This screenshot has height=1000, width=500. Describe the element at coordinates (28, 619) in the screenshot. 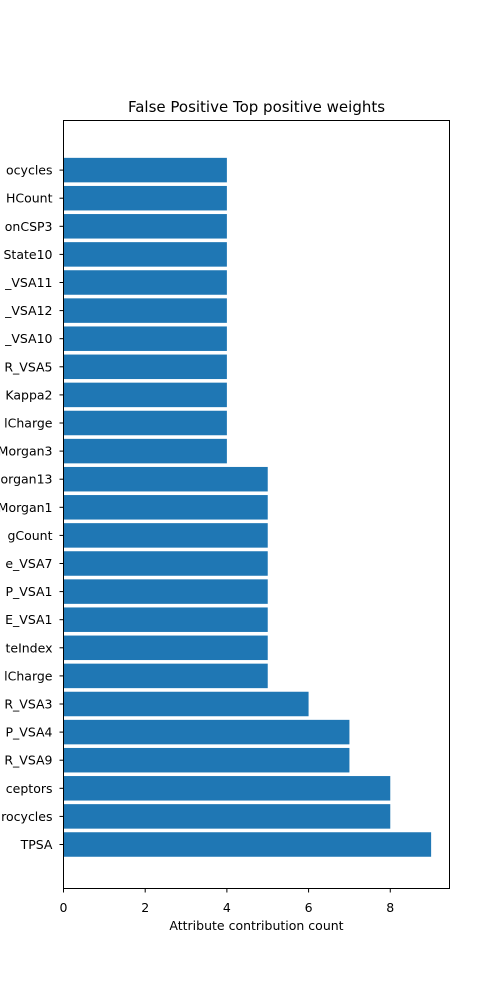

I see `y-tick-label: E_VSA1` at that location.